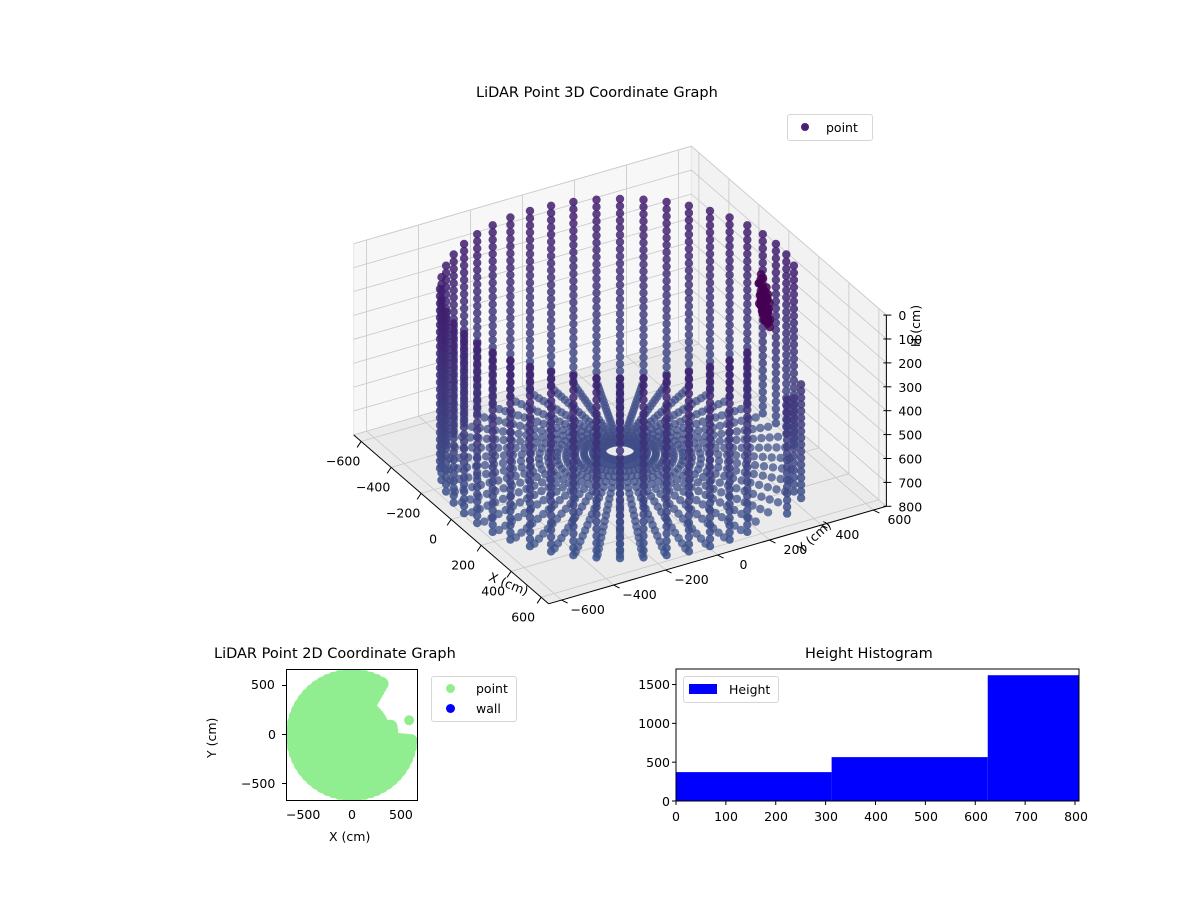 Image resolution: width=1200 pixels, height=900 pixels. I want to click on hist-xtick: 300, so click(826, 816).